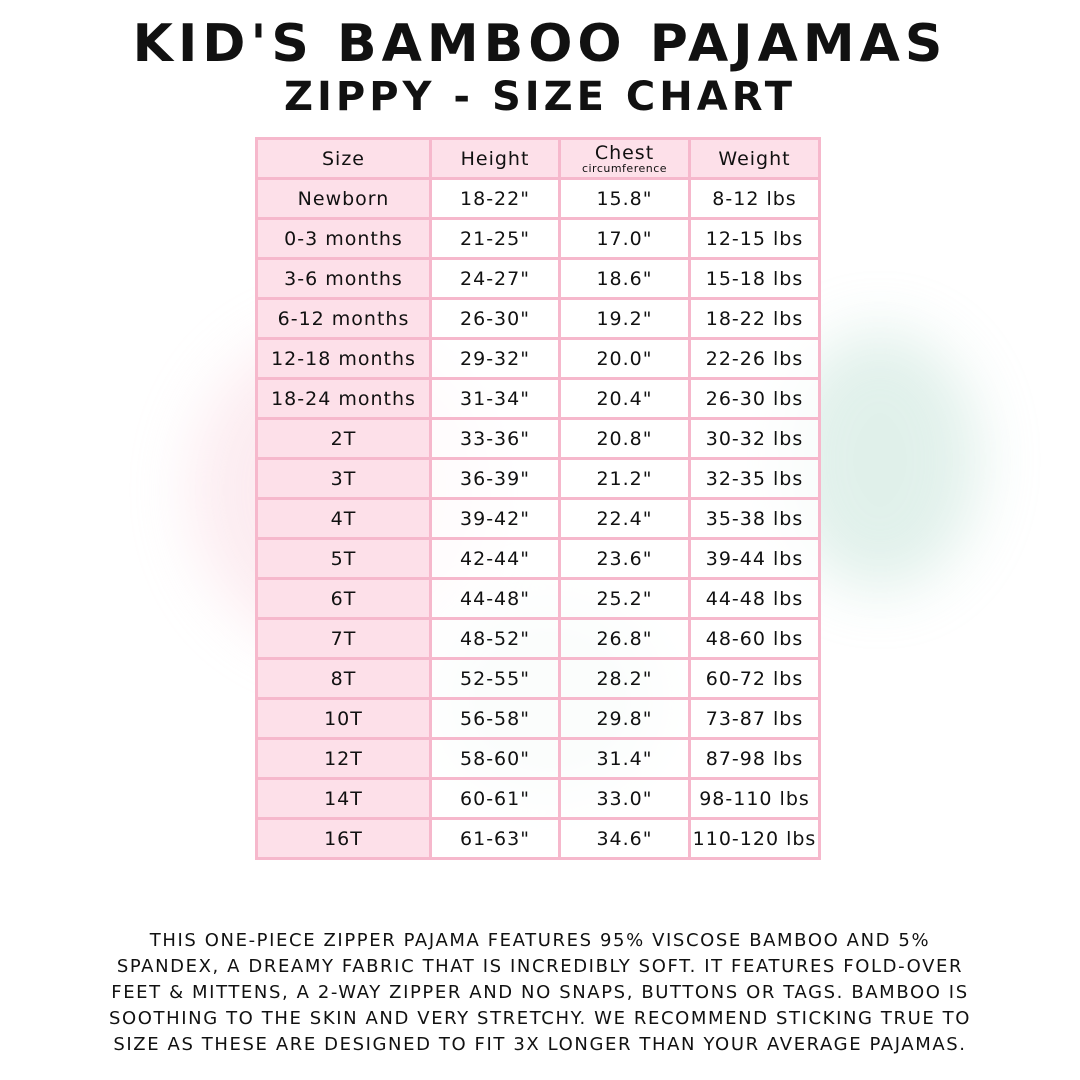 The width and height of the screenshot is (1080, 1080). I want to click on cell-size: 18-24 months, so click(343, 398).